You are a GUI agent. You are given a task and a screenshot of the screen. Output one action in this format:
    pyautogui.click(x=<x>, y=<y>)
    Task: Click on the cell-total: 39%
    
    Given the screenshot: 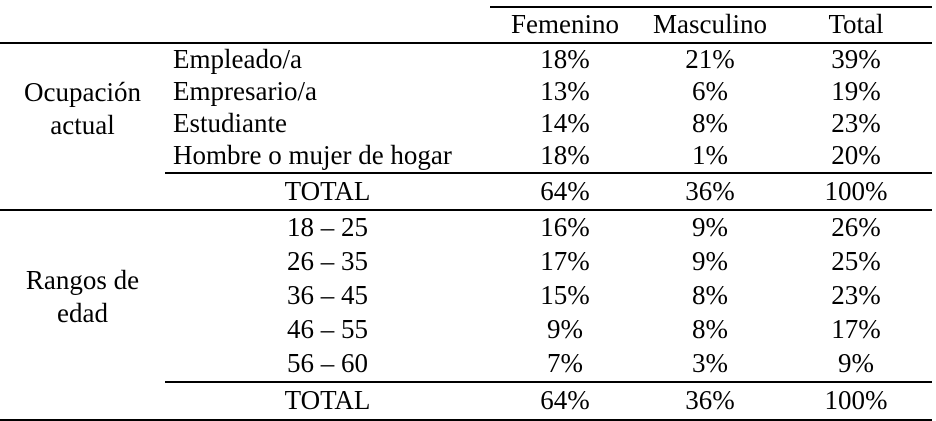 What is the action you would take?
    pyautogui.click(x=856, y=59)
    